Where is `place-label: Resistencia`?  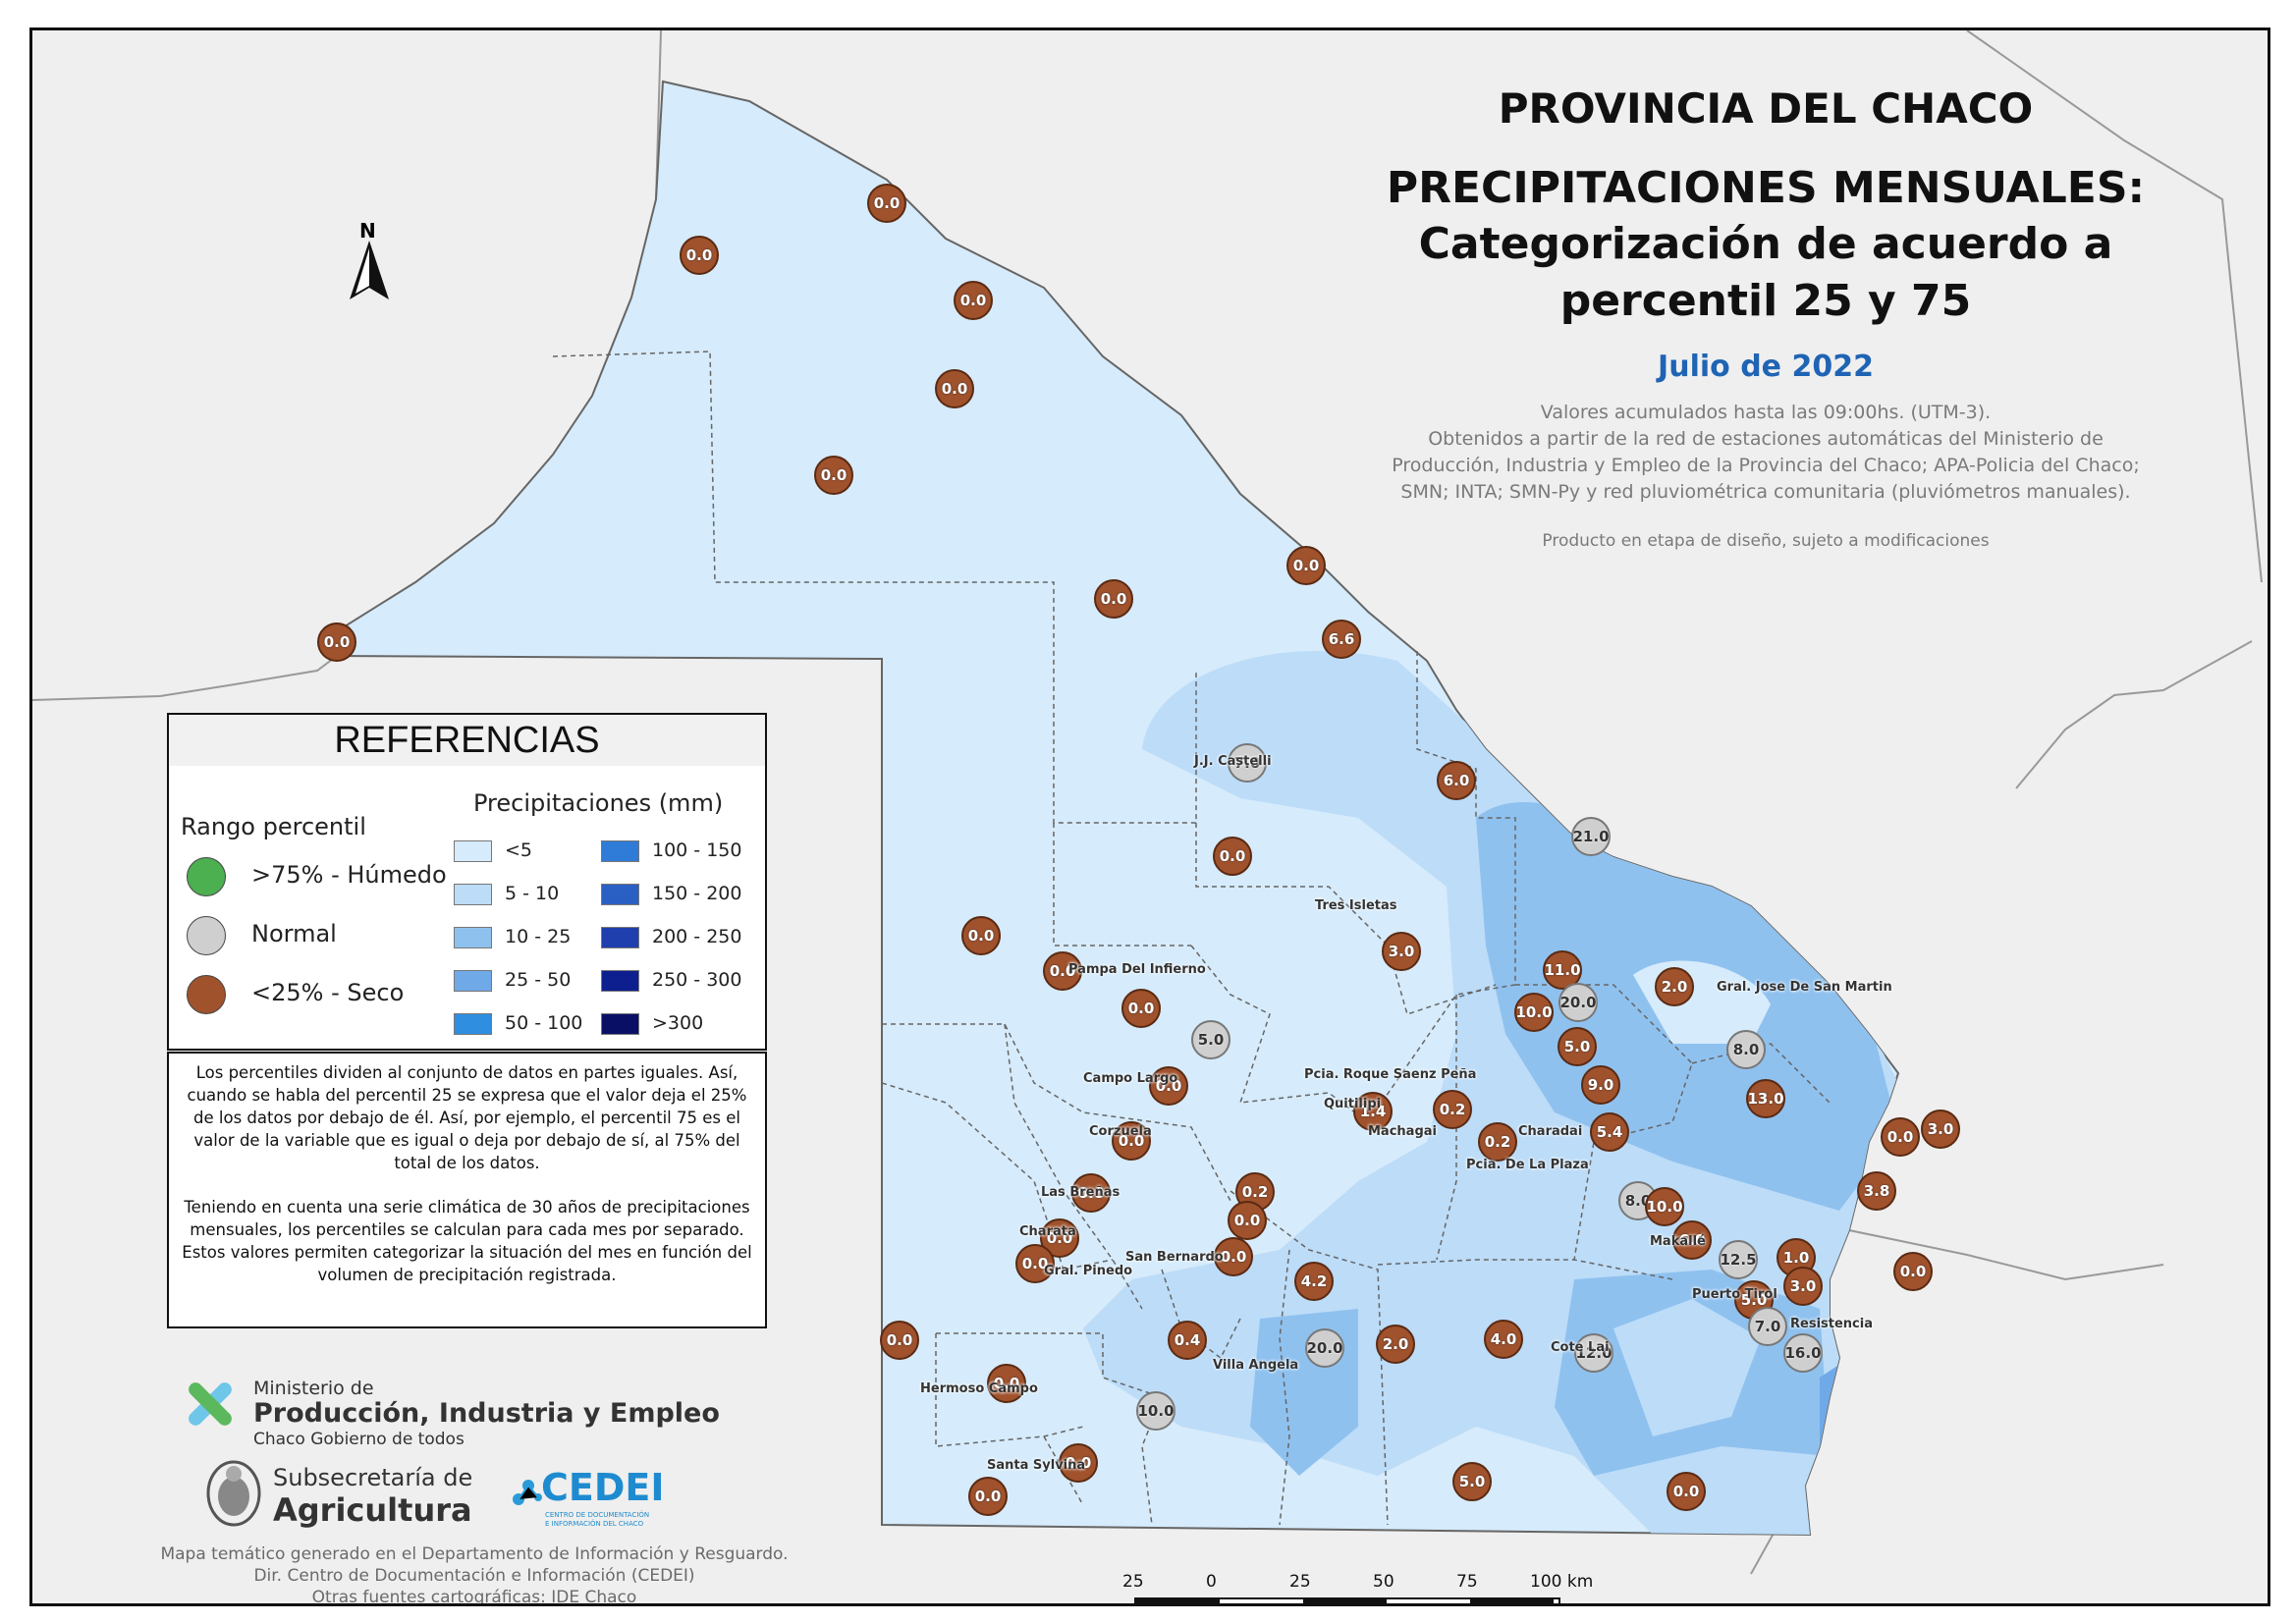
place-label: Resistencia is located at coordinates (1831, 1324).